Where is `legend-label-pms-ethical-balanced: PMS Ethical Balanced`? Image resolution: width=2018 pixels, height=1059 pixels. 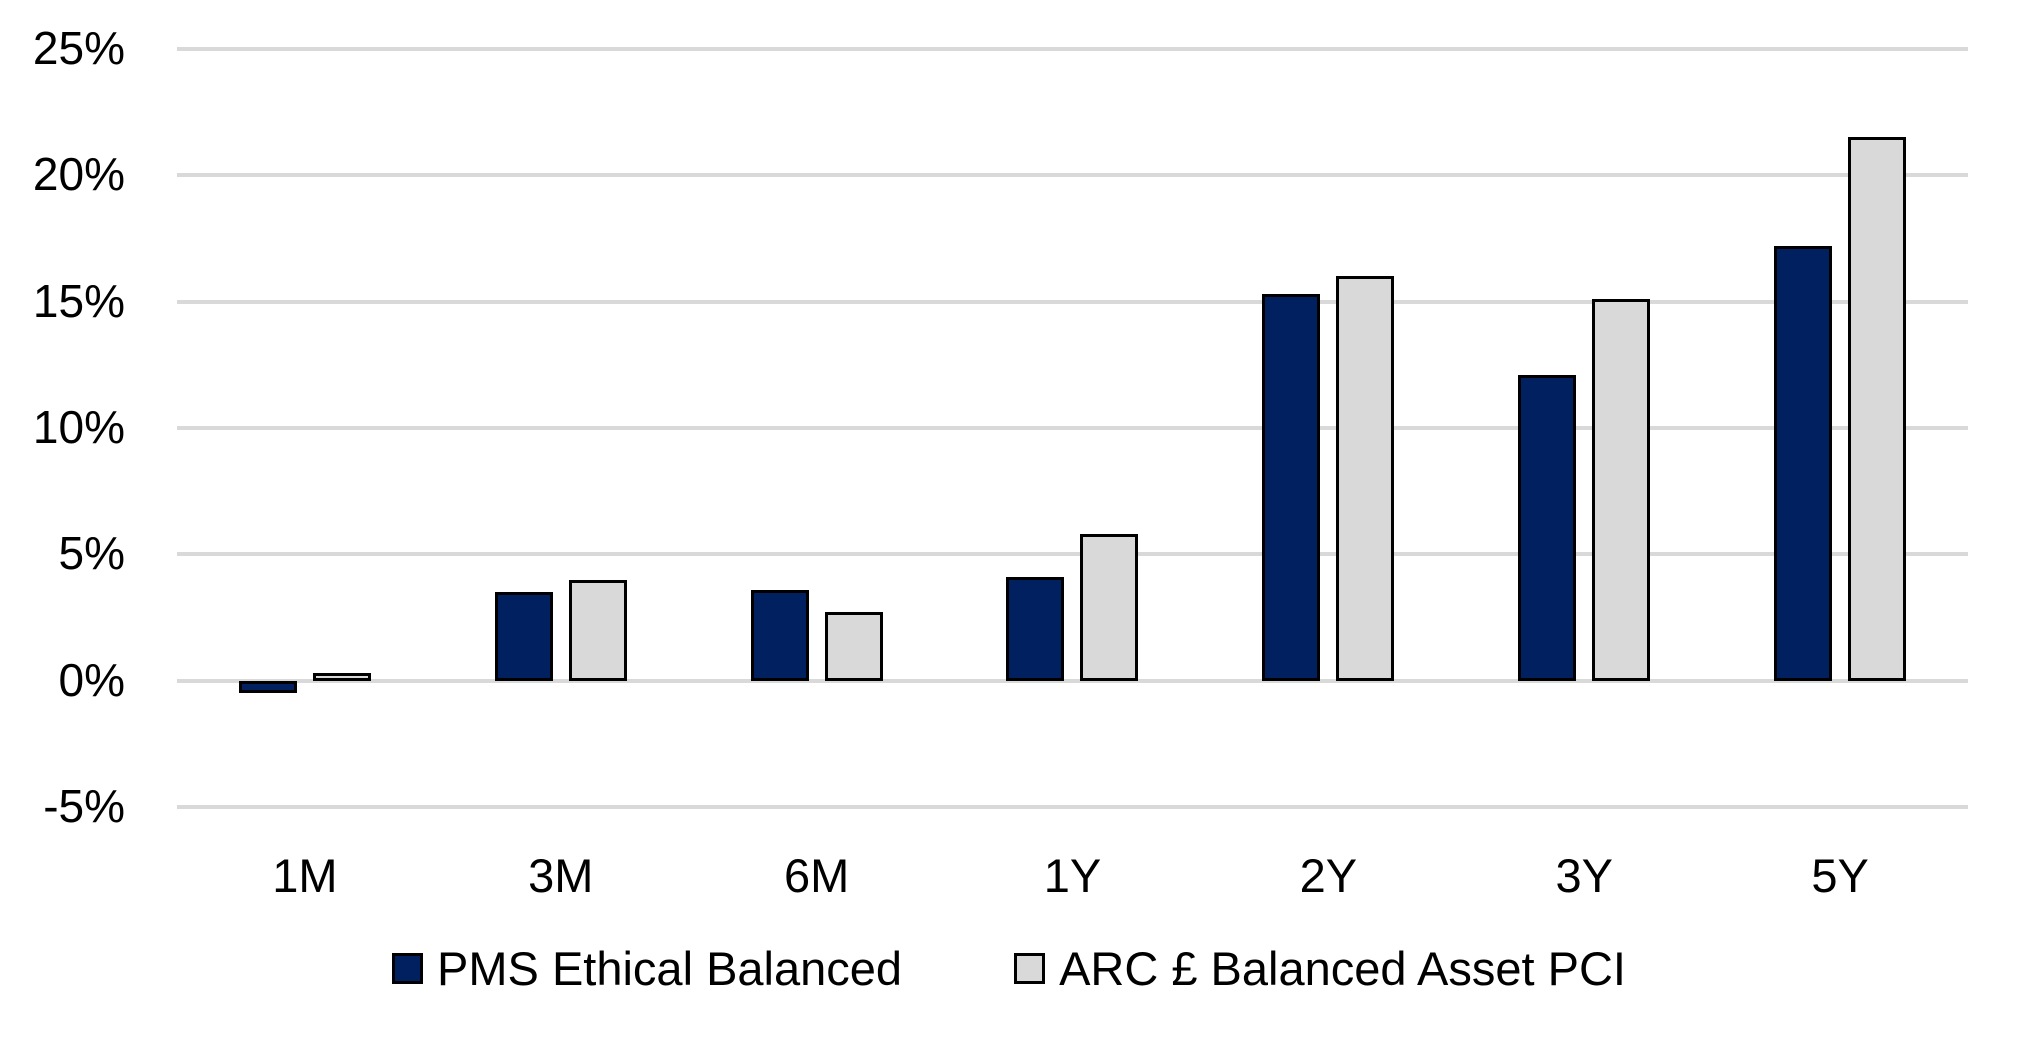 legend-label-pms-ethical-balanced: PMS Ethical Balanced is located at coordinates (670, 968).